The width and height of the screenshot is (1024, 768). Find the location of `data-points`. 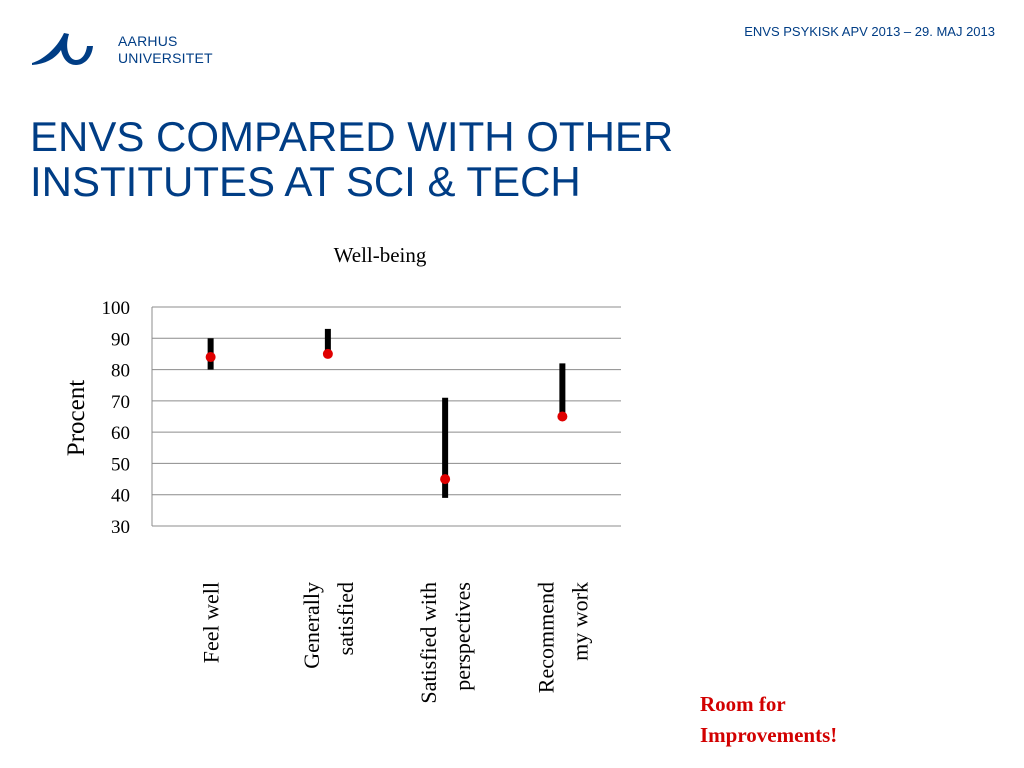

data-points is located at coordinates (386, 416).